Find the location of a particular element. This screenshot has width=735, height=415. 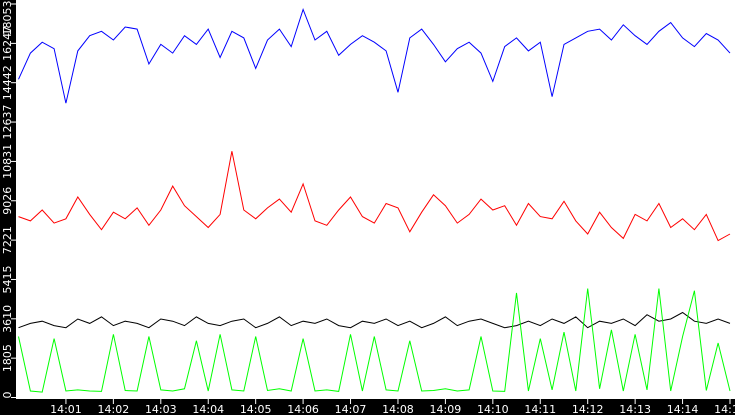

x-tick-label: 14:15 is located at coordinates (724, 409).